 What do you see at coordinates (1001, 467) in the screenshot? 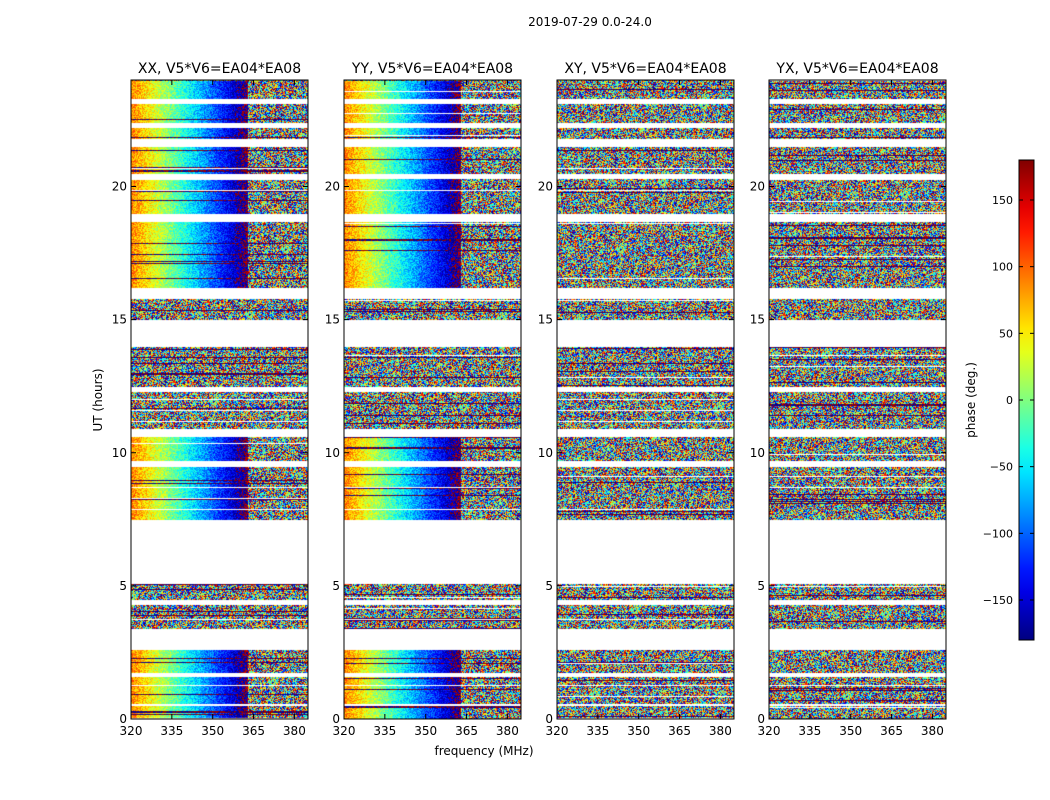
I see `colorbar-tick-label: −50` at bounding box center [1001, 467].